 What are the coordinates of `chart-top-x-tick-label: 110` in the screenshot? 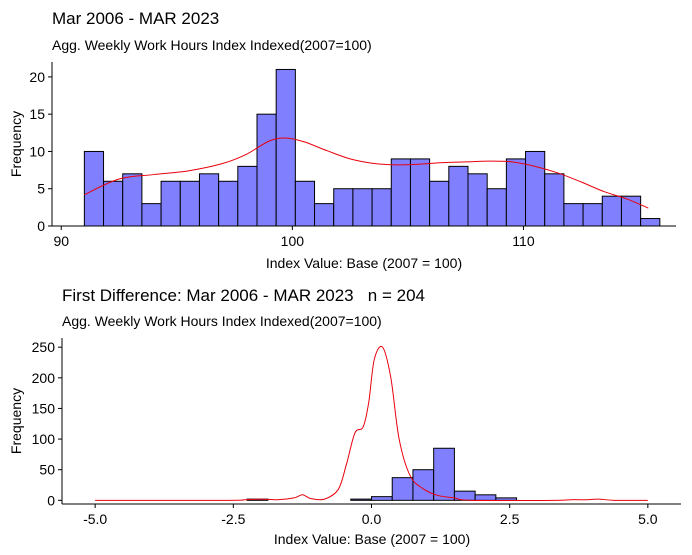 It's located at (523, 241).